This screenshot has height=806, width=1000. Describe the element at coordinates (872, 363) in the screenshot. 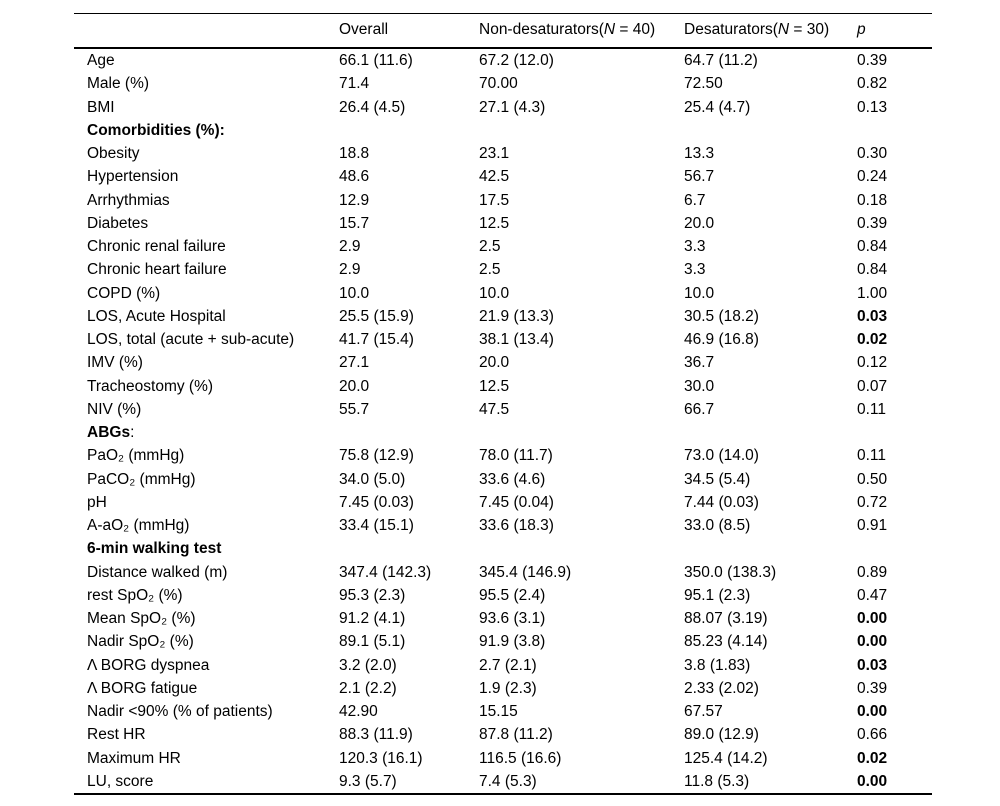

I see `cell-p-value: 0.12` at that location.